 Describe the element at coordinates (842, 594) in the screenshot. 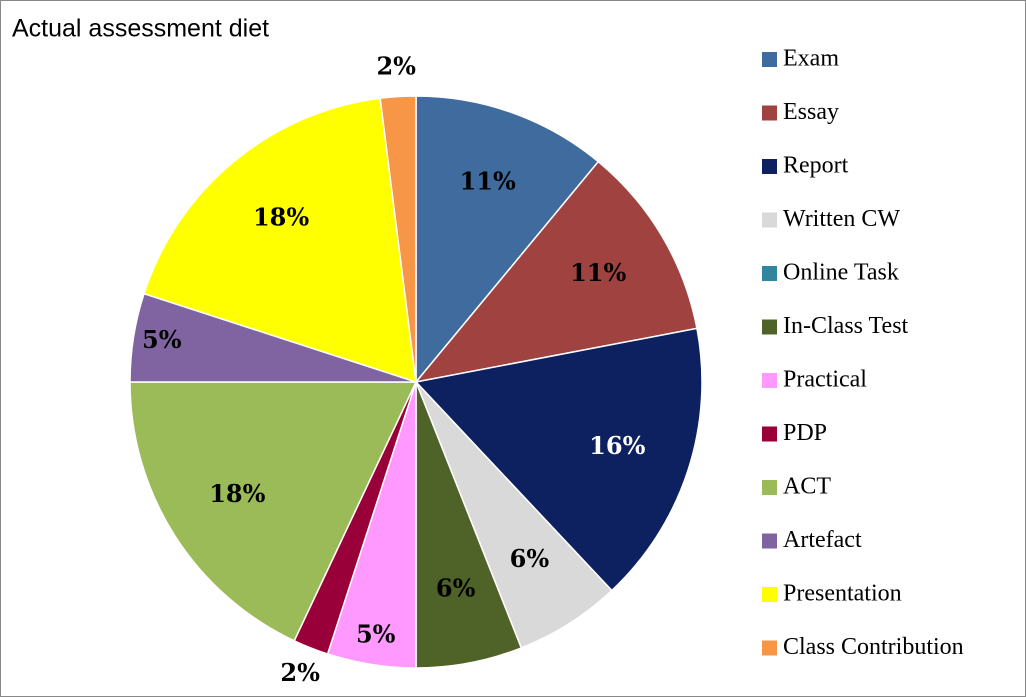

I see `legend-label: Presentation` at that location.